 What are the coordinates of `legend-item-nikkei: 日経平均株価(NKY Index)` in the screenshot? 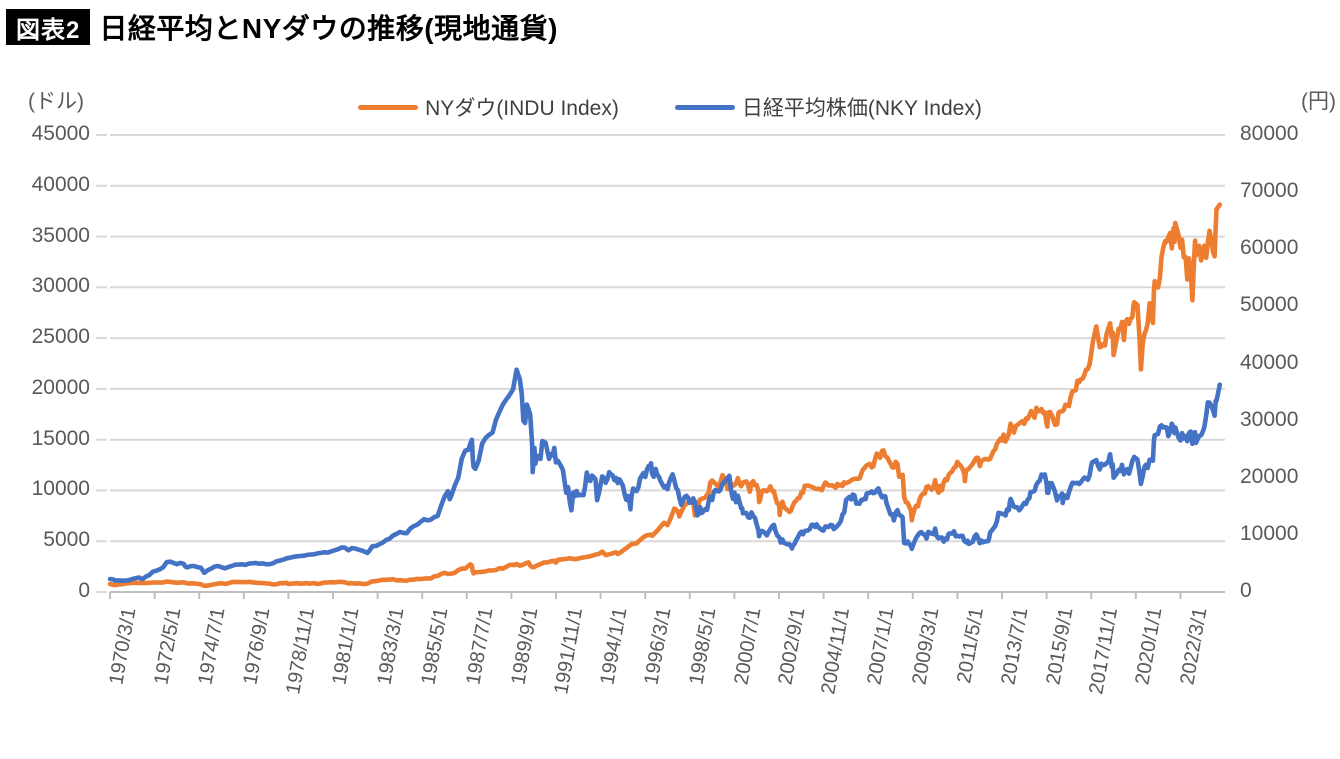 It's located at (828, 107).